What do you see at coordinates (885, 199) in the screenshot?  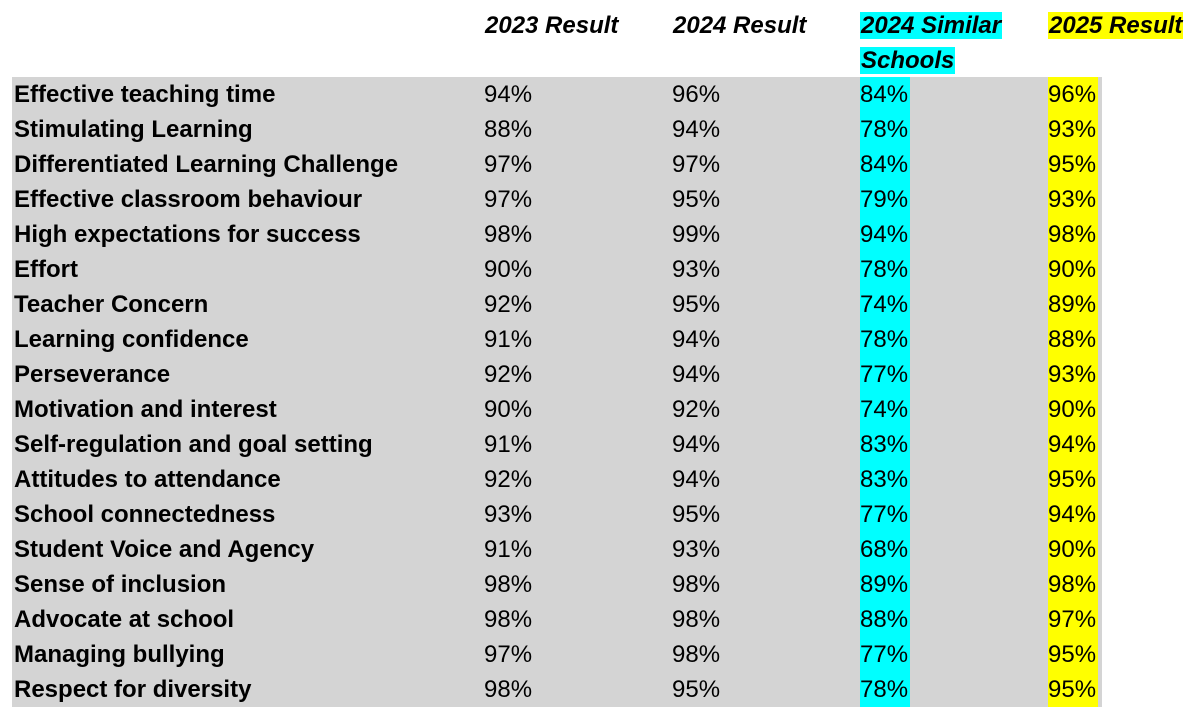 I see `cell-2024-similar-schools: 79%` at bounding box center [885, 199].